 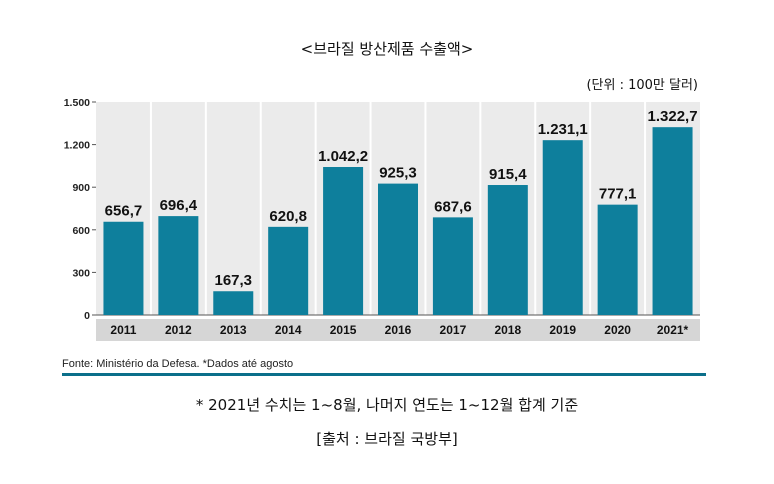 What do you see at coordinates (288, 216) in the screenshot?
I see `bar-value-label: 620,8` at bounding box center [288, 216].